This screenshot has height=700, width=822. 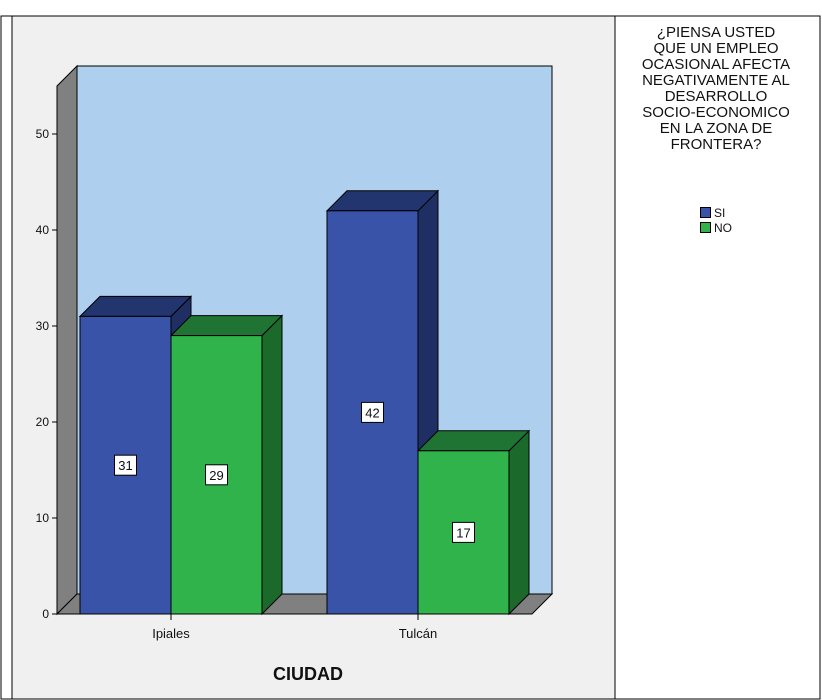 What do you see at coordinates (47, 353) in the screenshot?
I see `y-axis: 0 10 20 30 40 50` at bounding box center [47, 353].